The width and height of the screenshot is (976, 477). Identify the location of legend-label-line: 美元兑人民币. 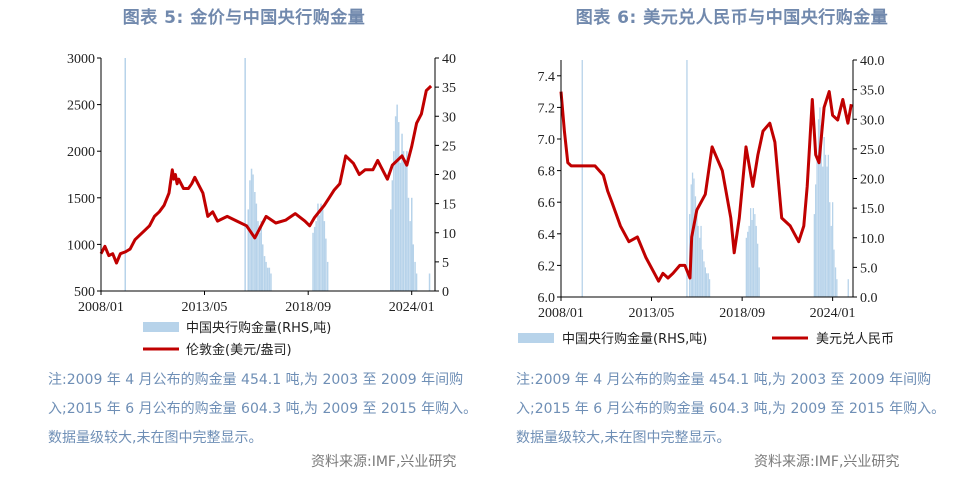
(855, 339).